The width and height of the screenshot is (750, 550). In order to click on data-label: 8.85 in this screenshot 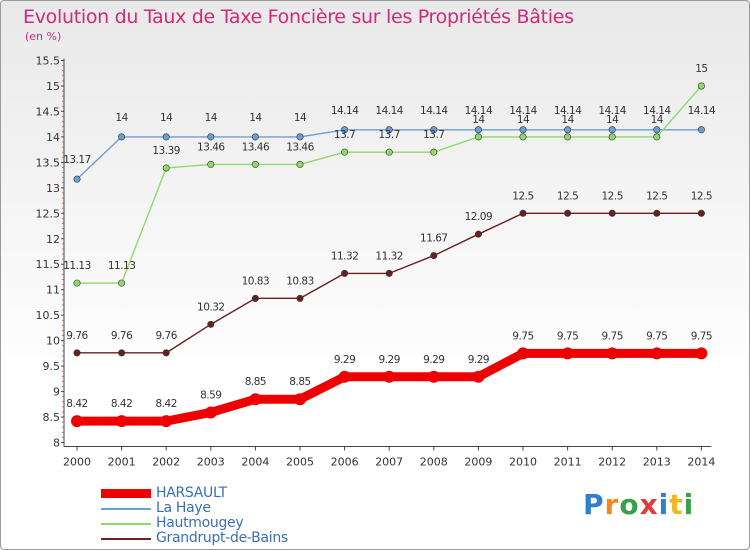, I will do `click(299, 382)`.